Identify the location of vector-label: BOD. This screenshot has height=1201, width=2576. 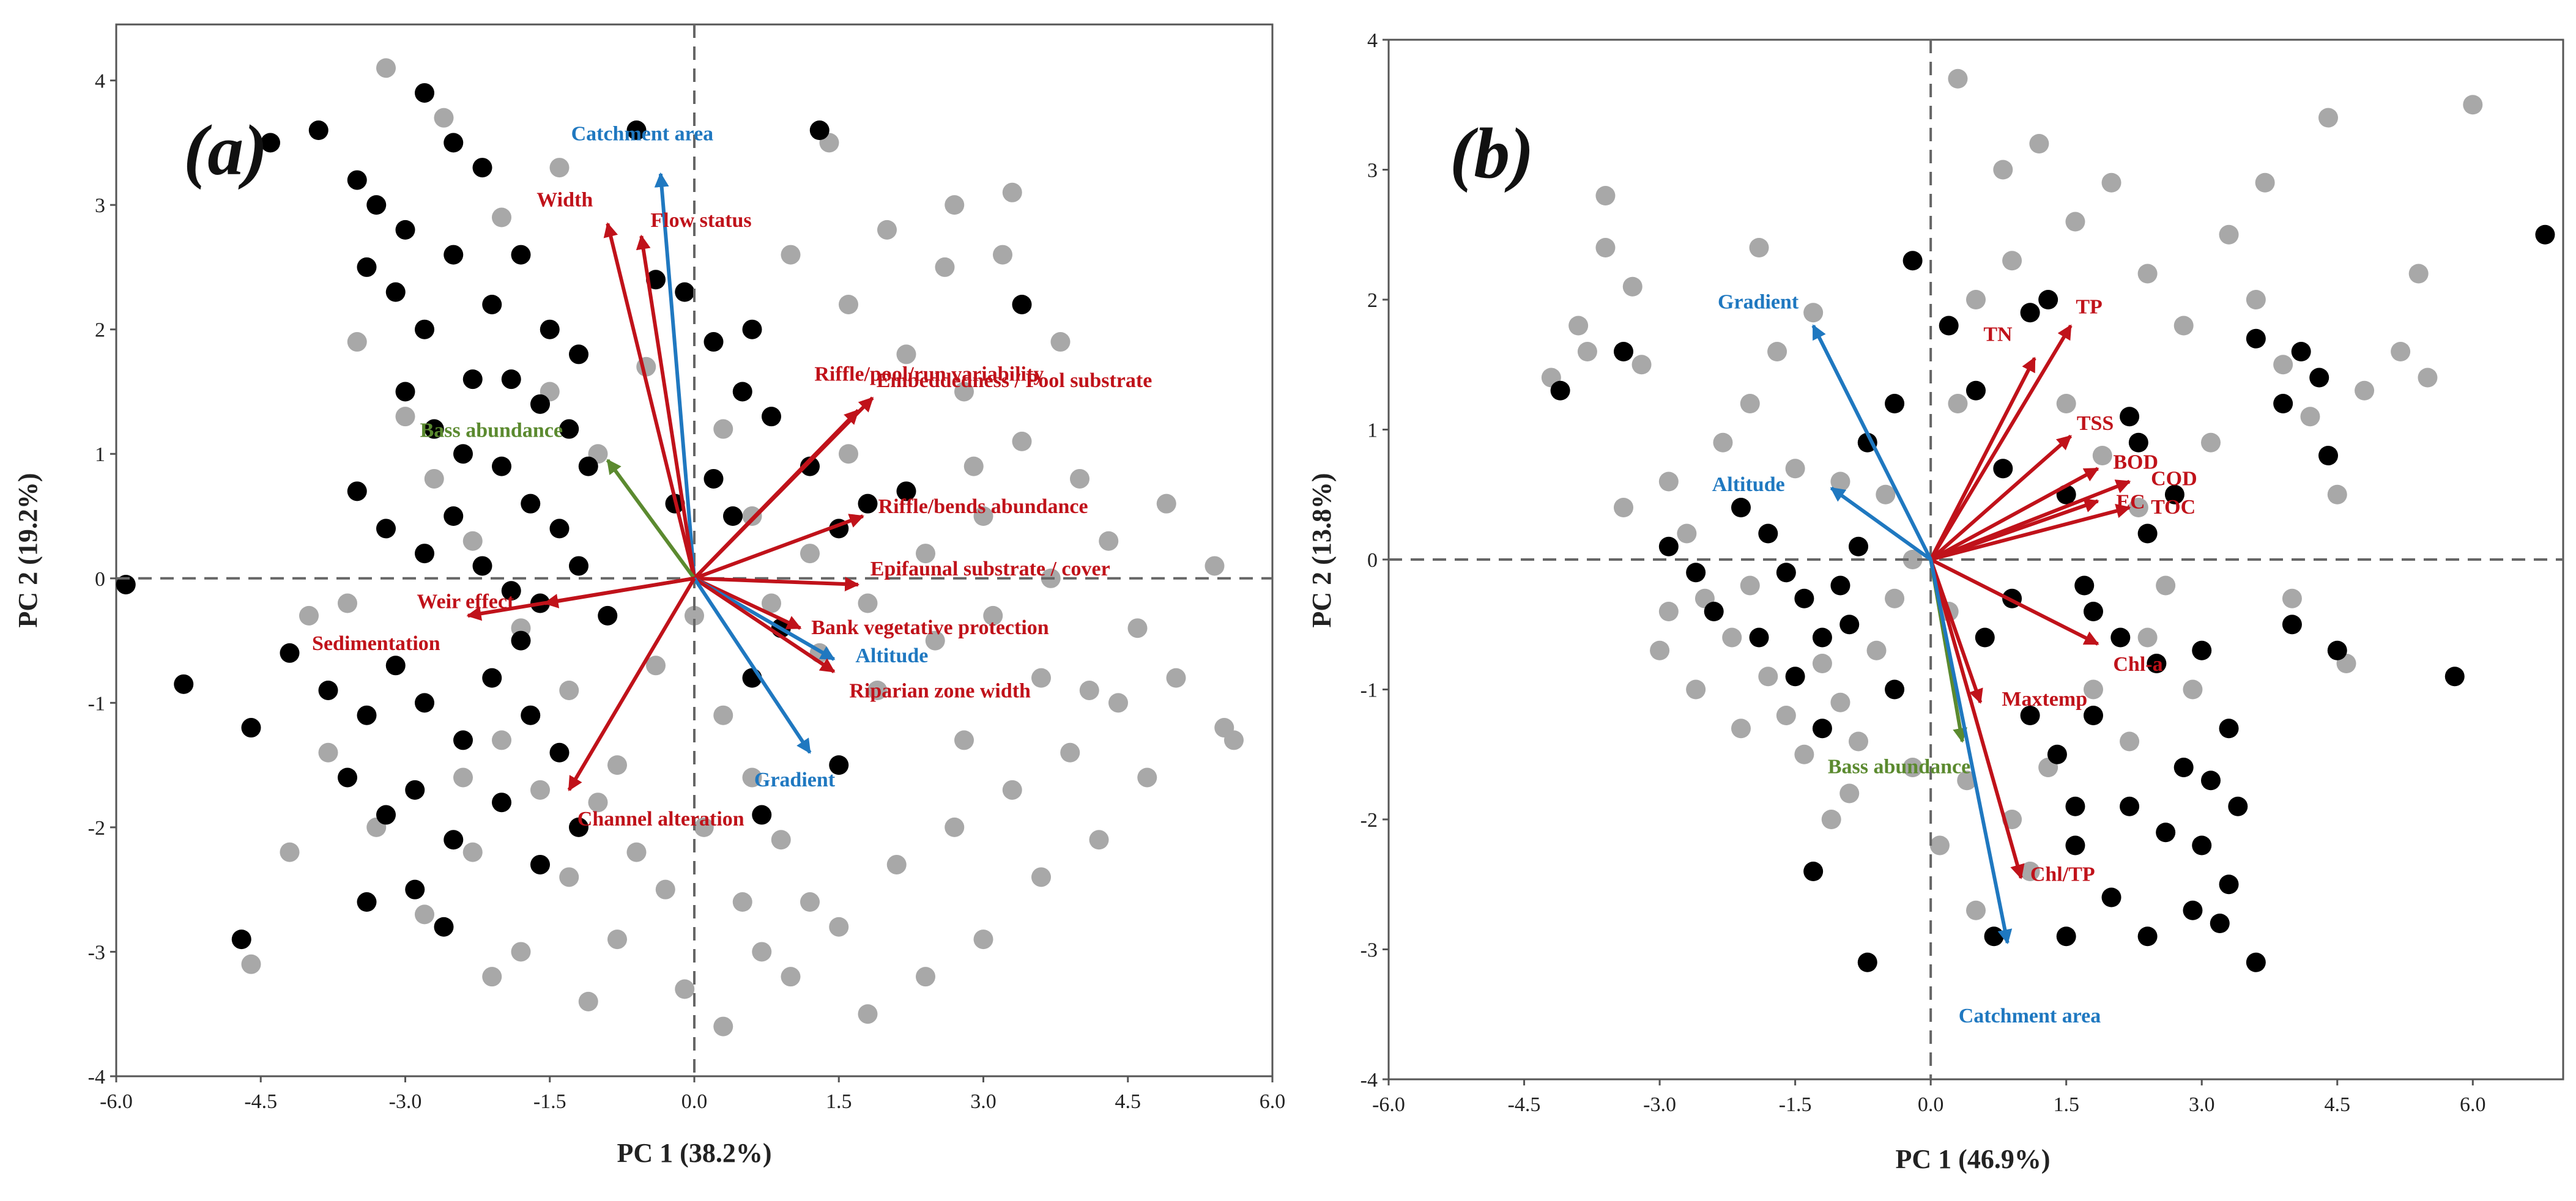
(2135, 462).